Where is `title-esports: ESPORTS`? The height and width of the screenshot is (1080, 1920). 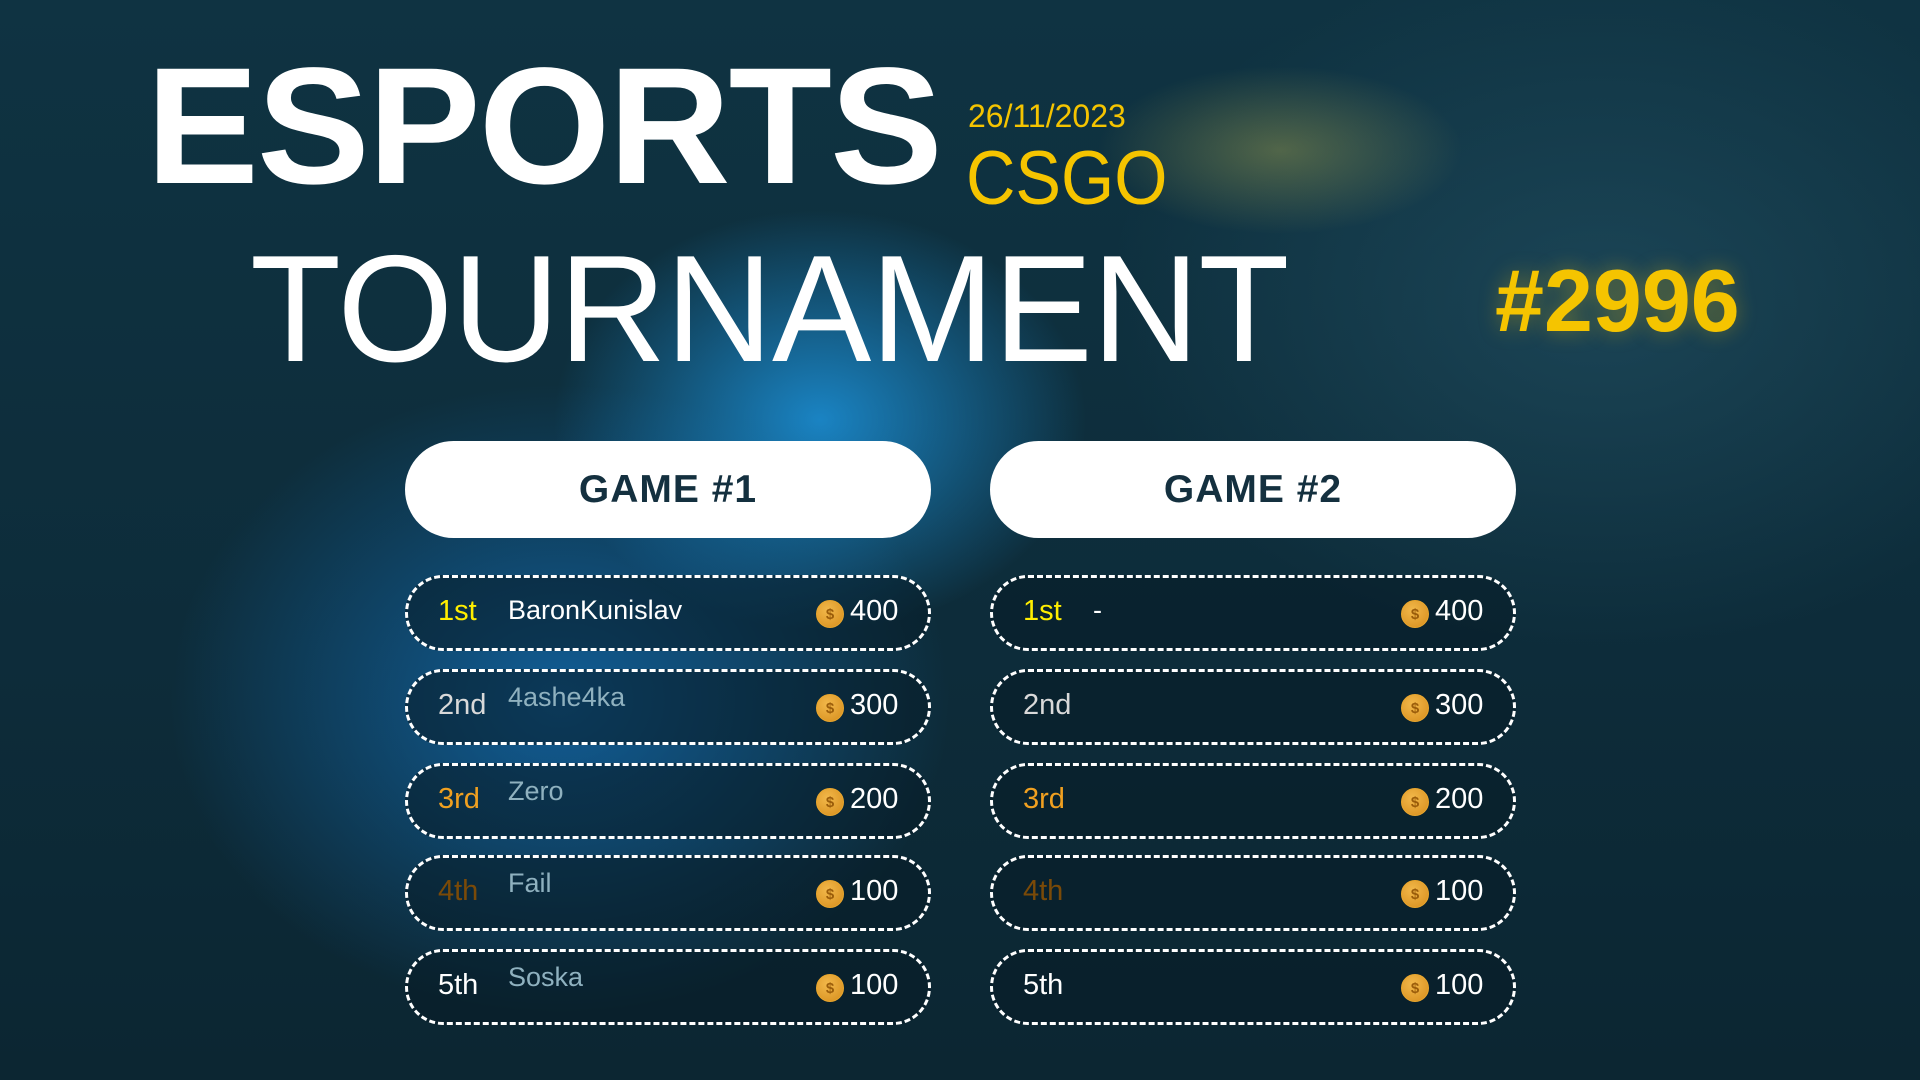
title-esports: ESPORTS is located at coordinates (544, 126).